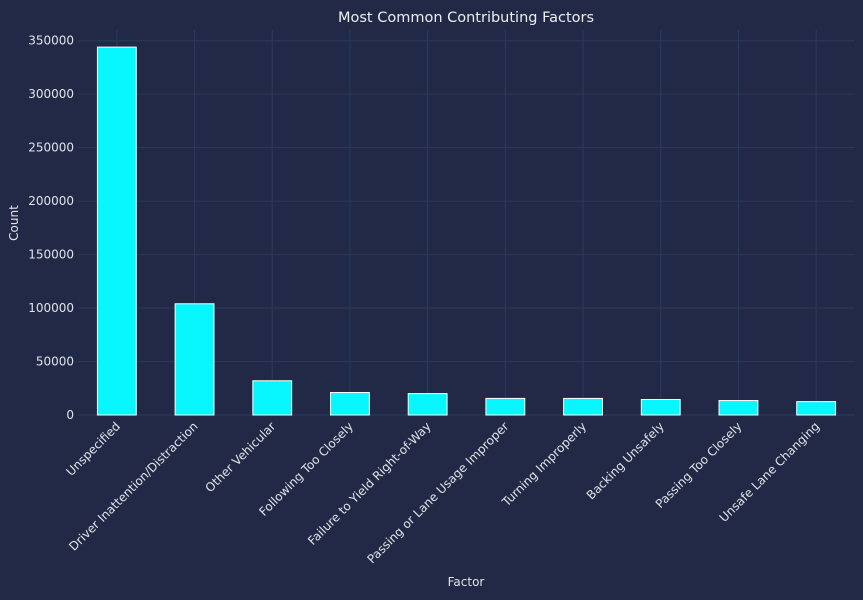 The height and width of the screenshot is (600, 863). What do you see at coordinates (51, 201) in the screenshot?
I see `y-tick-label: 200000` at bounding box center [51, 201].